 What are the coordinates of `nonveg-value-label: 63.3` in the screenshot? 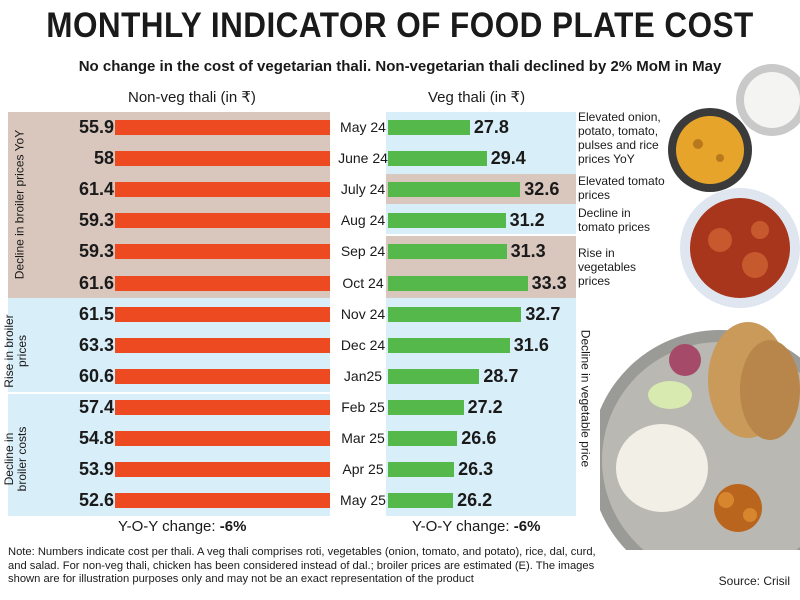 It's located at (96, 344).